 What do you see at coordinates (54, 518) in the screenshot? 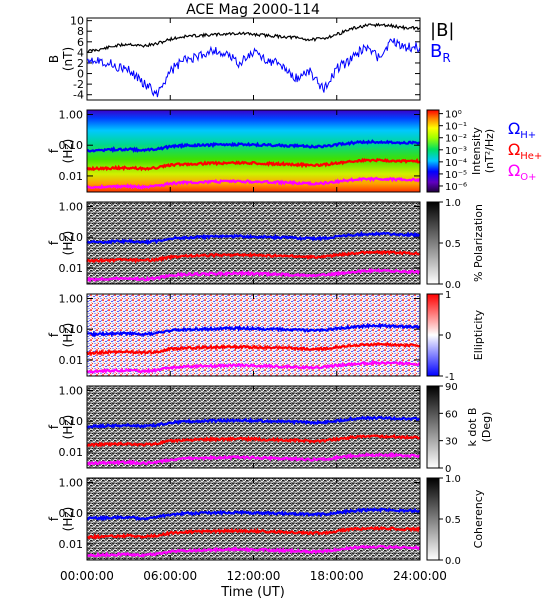
I see `panel-coherency-ylabel-line1: f` at bounding box center [54, 518].